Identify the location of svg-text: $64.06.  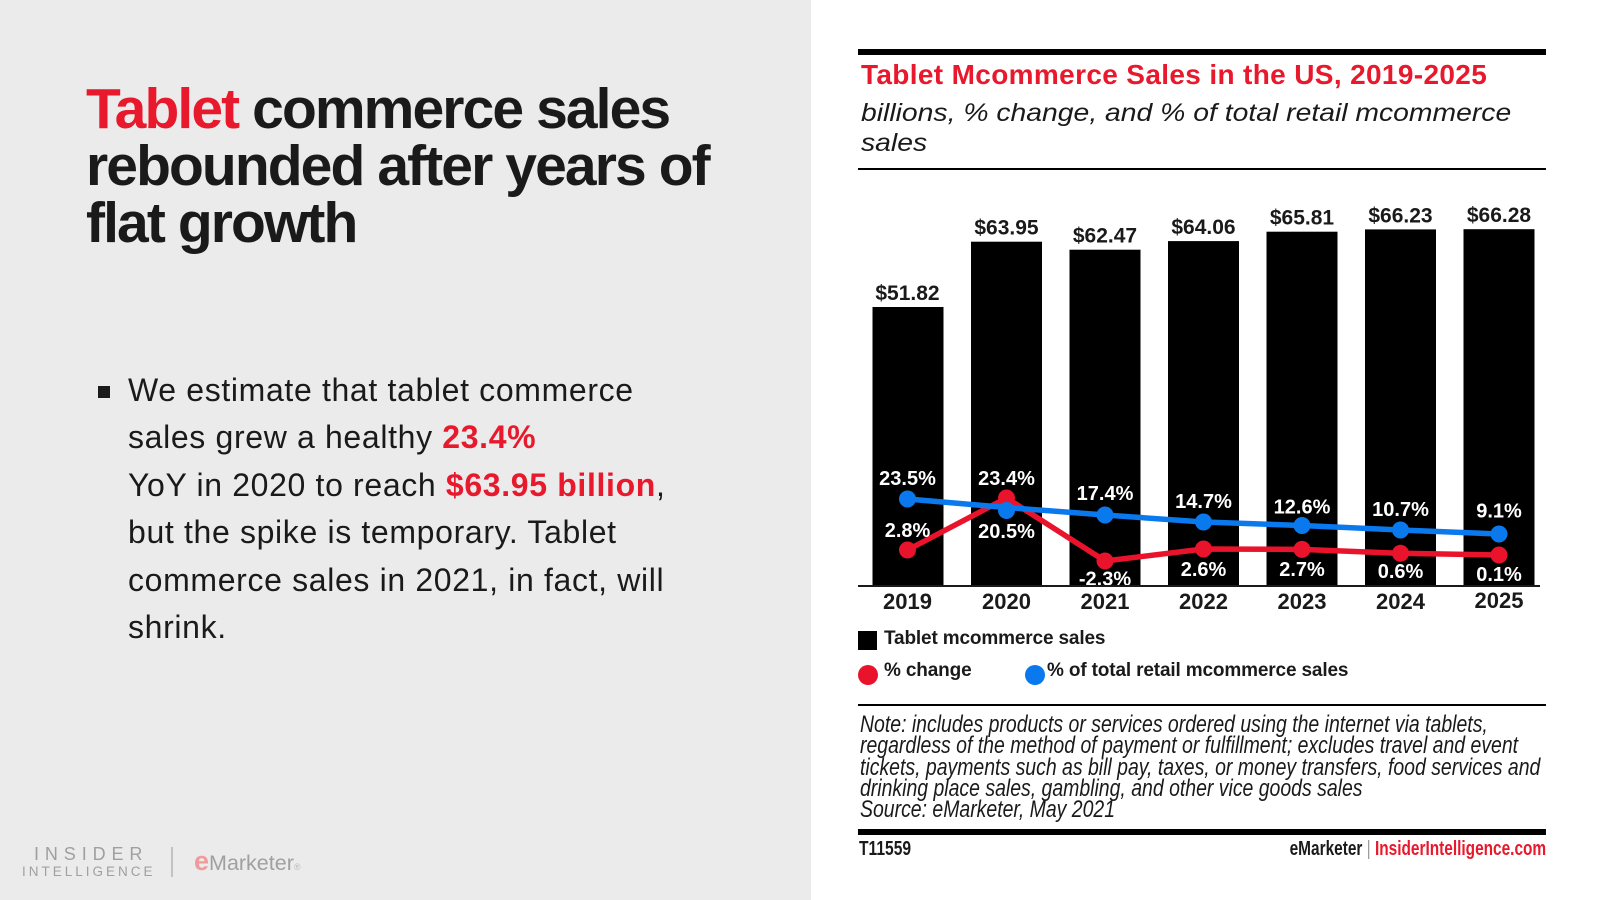
(1203, 227).